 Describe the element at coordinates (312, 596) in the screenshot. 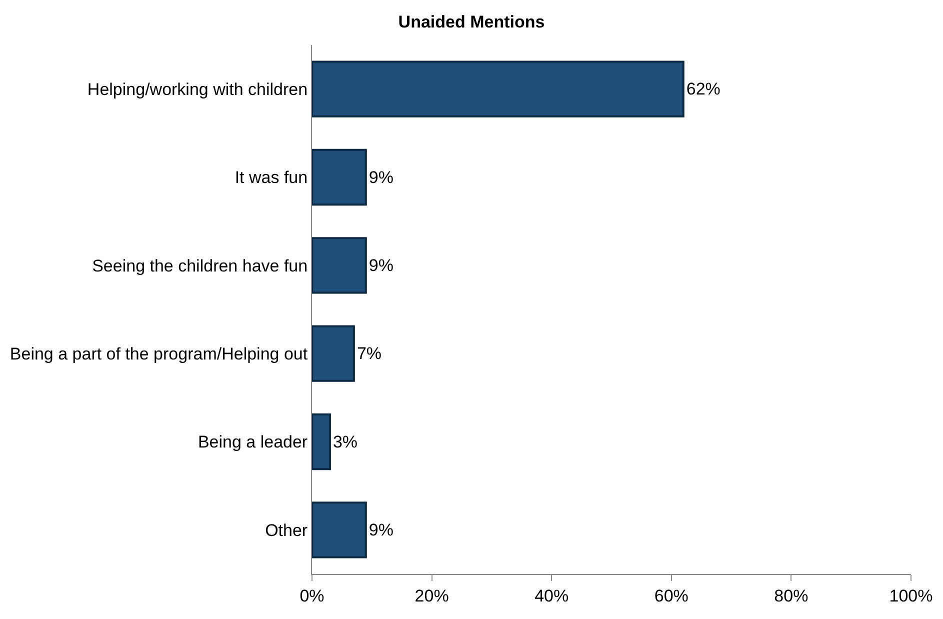

I see `x-tick-label: 0%` at that location.